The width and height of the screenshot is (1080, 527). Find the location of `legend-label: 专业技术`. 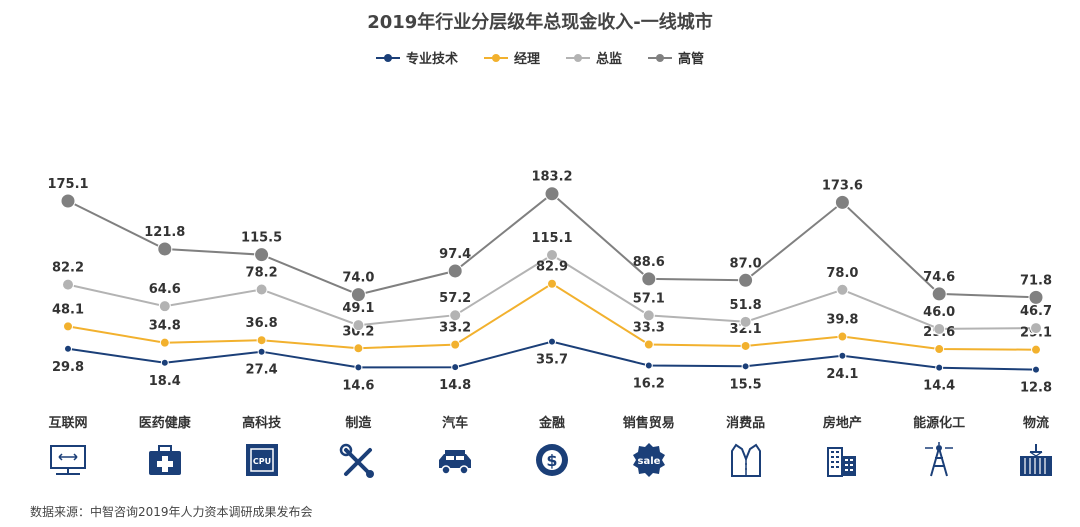

legend-label: 专业技术 is located at coordinates (431, 59).